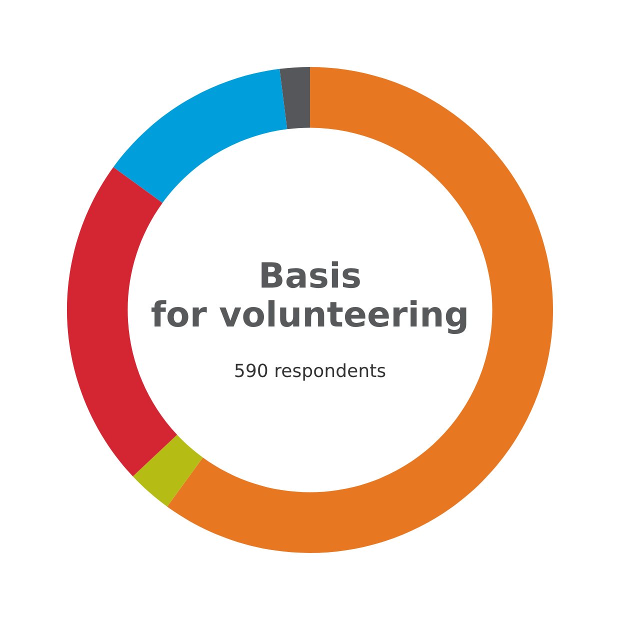 The width and height of the screenshot is (620, 620). I want to click on text: Basis for volunteering, so click(309, 297).